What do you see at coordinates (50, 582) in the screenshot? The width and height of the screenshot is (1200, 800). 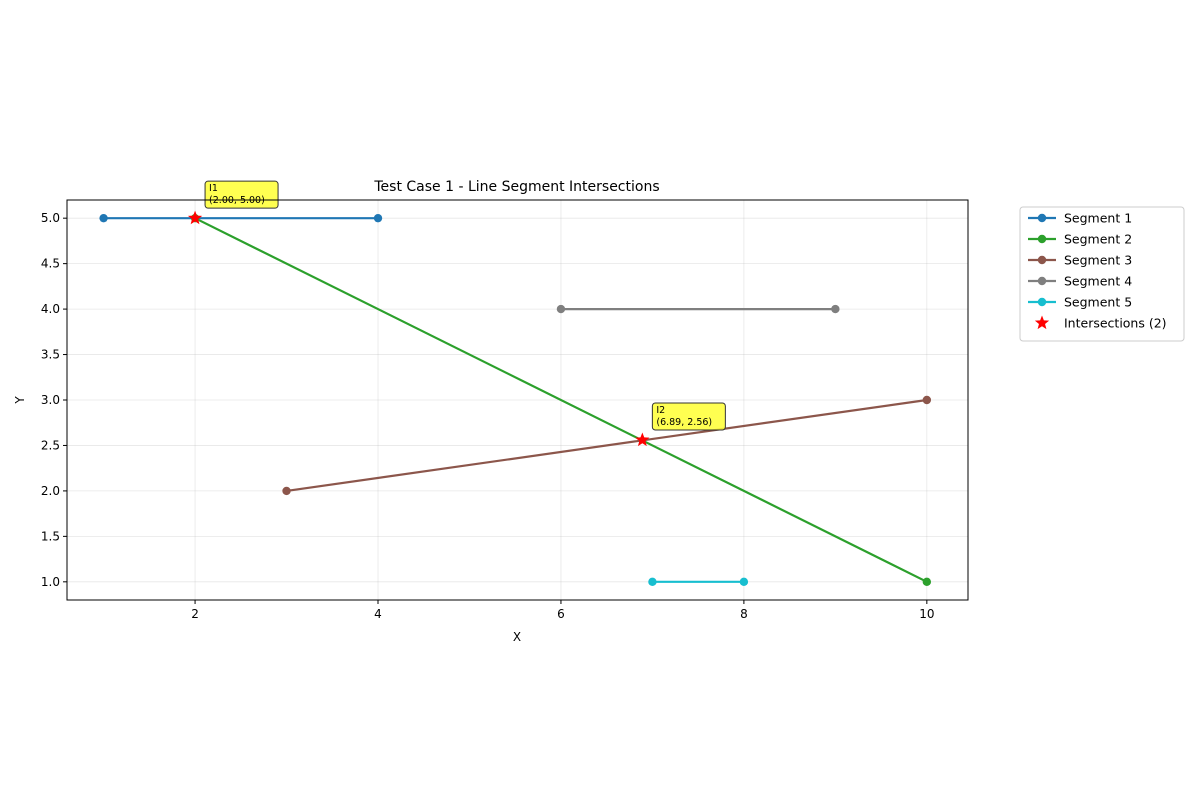 I see `y-tick-label: 1.0` at bounding box center [50, 582].